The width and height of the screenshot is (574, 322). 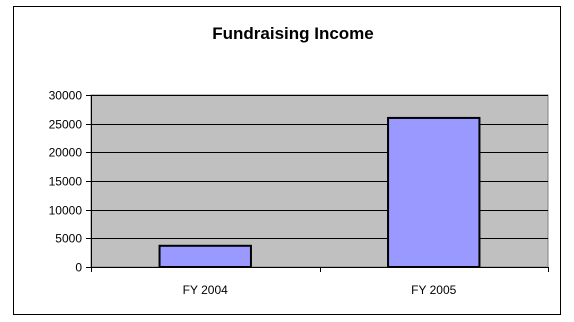 I want to click on x-tick-label: FY 2004, so click(x=205, y=290).